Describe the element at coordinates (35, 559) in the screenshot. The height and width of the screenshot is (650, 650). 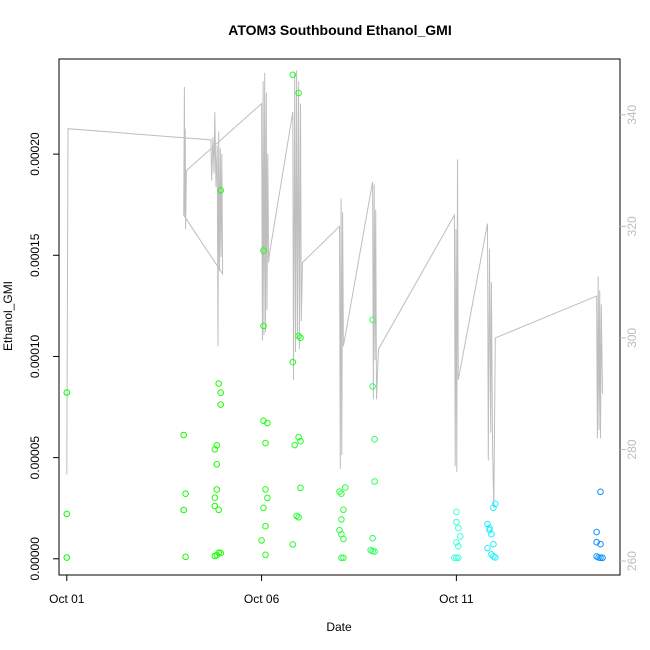
I see `y-tick-label: 0.00000` at that location.